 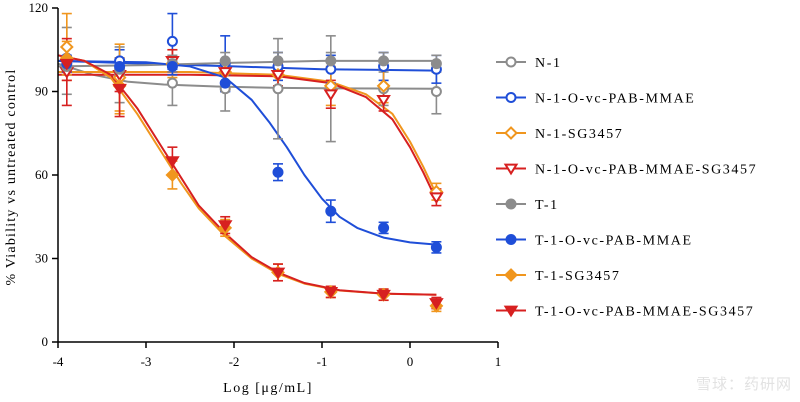 I want to click on legend-label: N-1-O-vc-PAB-MMAE-SG3457, so click(x=646, y=170).